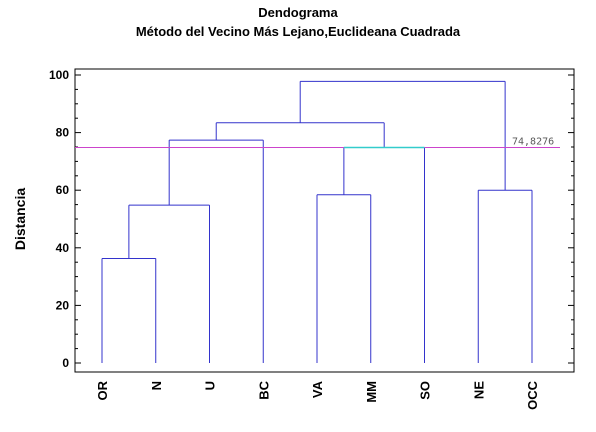 The height and width of the screenshot is (432, 596). I want to click on y-tick-label: 20, so click(63, 305).